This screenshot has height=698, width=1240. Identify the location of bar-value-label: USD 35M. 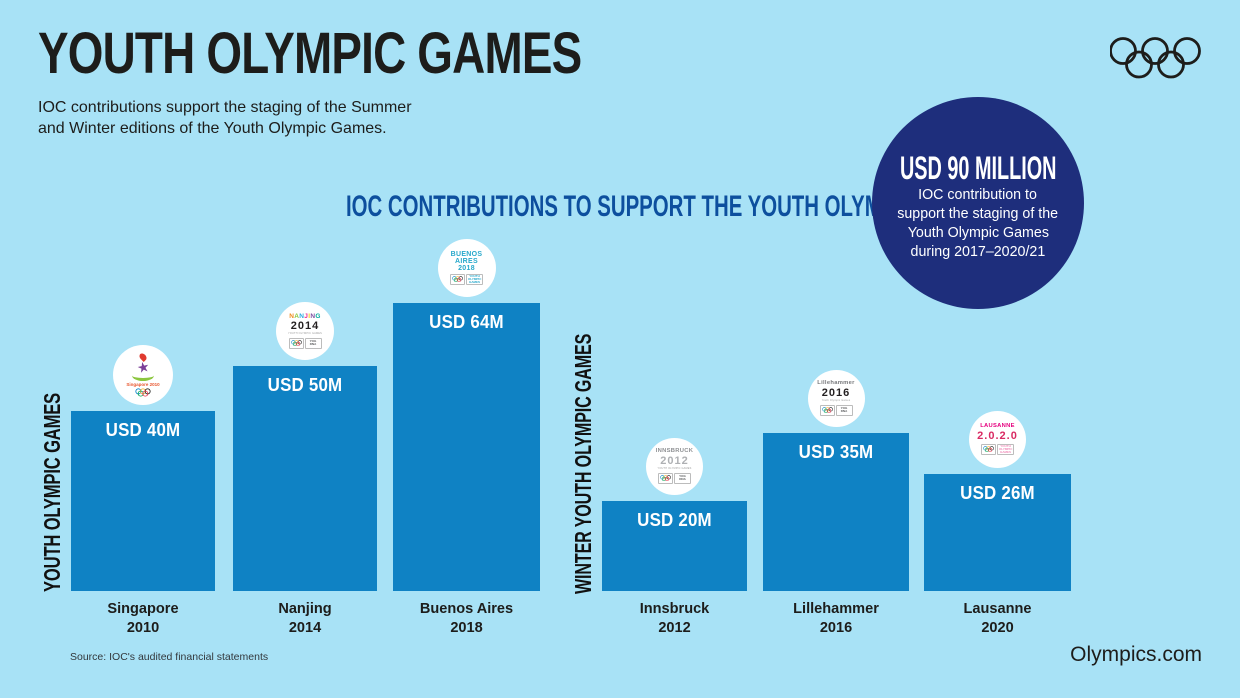
(836, 452).